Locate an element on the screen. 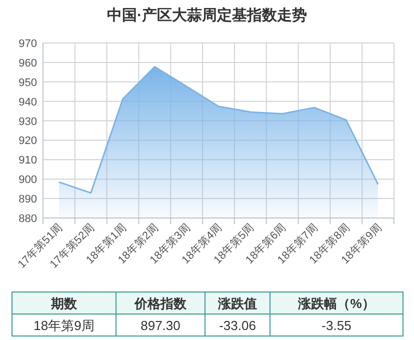  y-tick-label: 970 is located at coordinates (27, 44).